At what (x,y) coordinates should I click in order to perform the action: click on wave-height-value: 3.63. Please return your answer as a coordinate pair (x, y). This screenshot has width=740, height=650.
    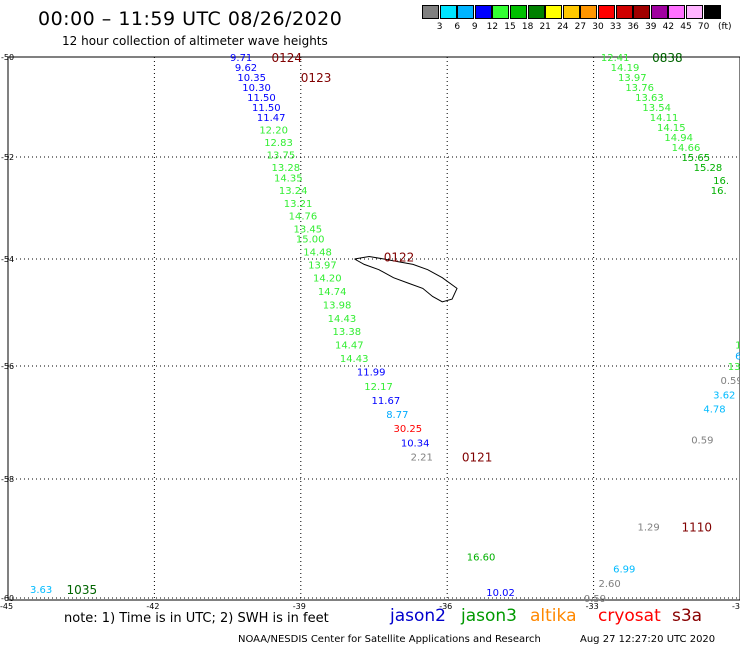
    Looking at the image, I should click on (41, 590).